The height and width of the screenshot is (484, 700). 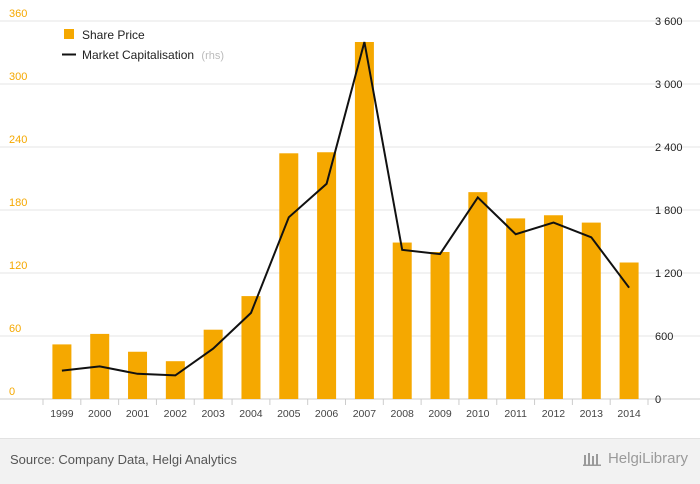 I want to click on x-axis-tick-label: 2014, so click(x=629, y=414).